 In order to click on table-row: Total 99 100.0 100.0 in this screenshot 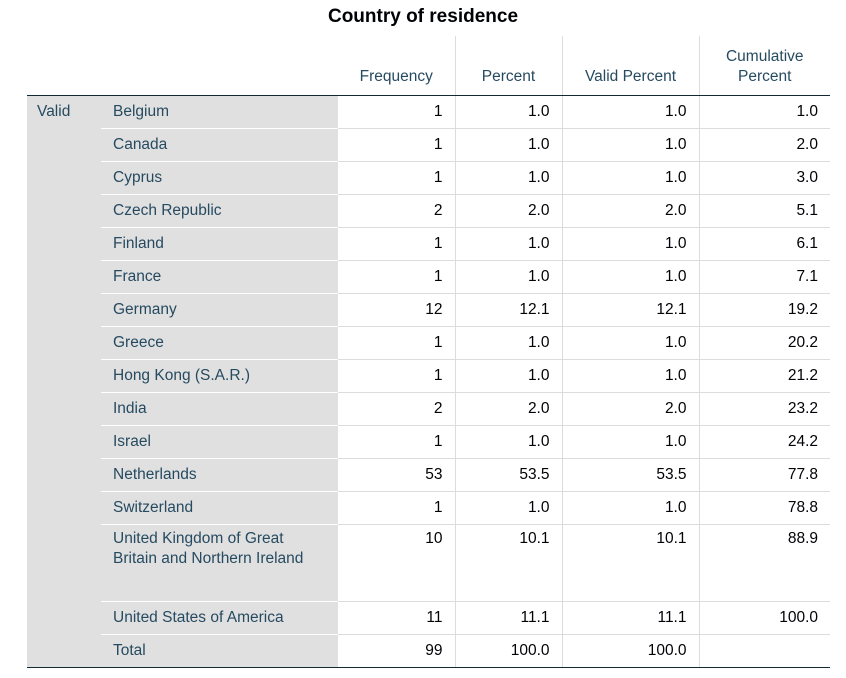, I will do `click(428, 650)`.